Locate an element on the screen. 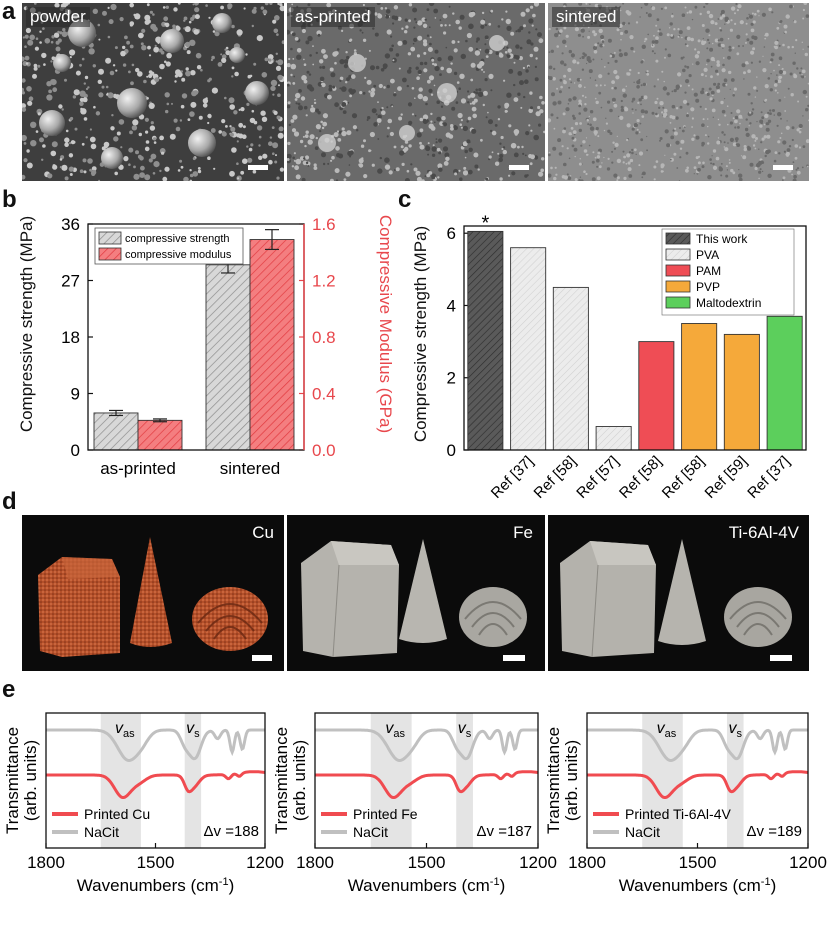  bar-this-work is located at coordinates (485, 340).